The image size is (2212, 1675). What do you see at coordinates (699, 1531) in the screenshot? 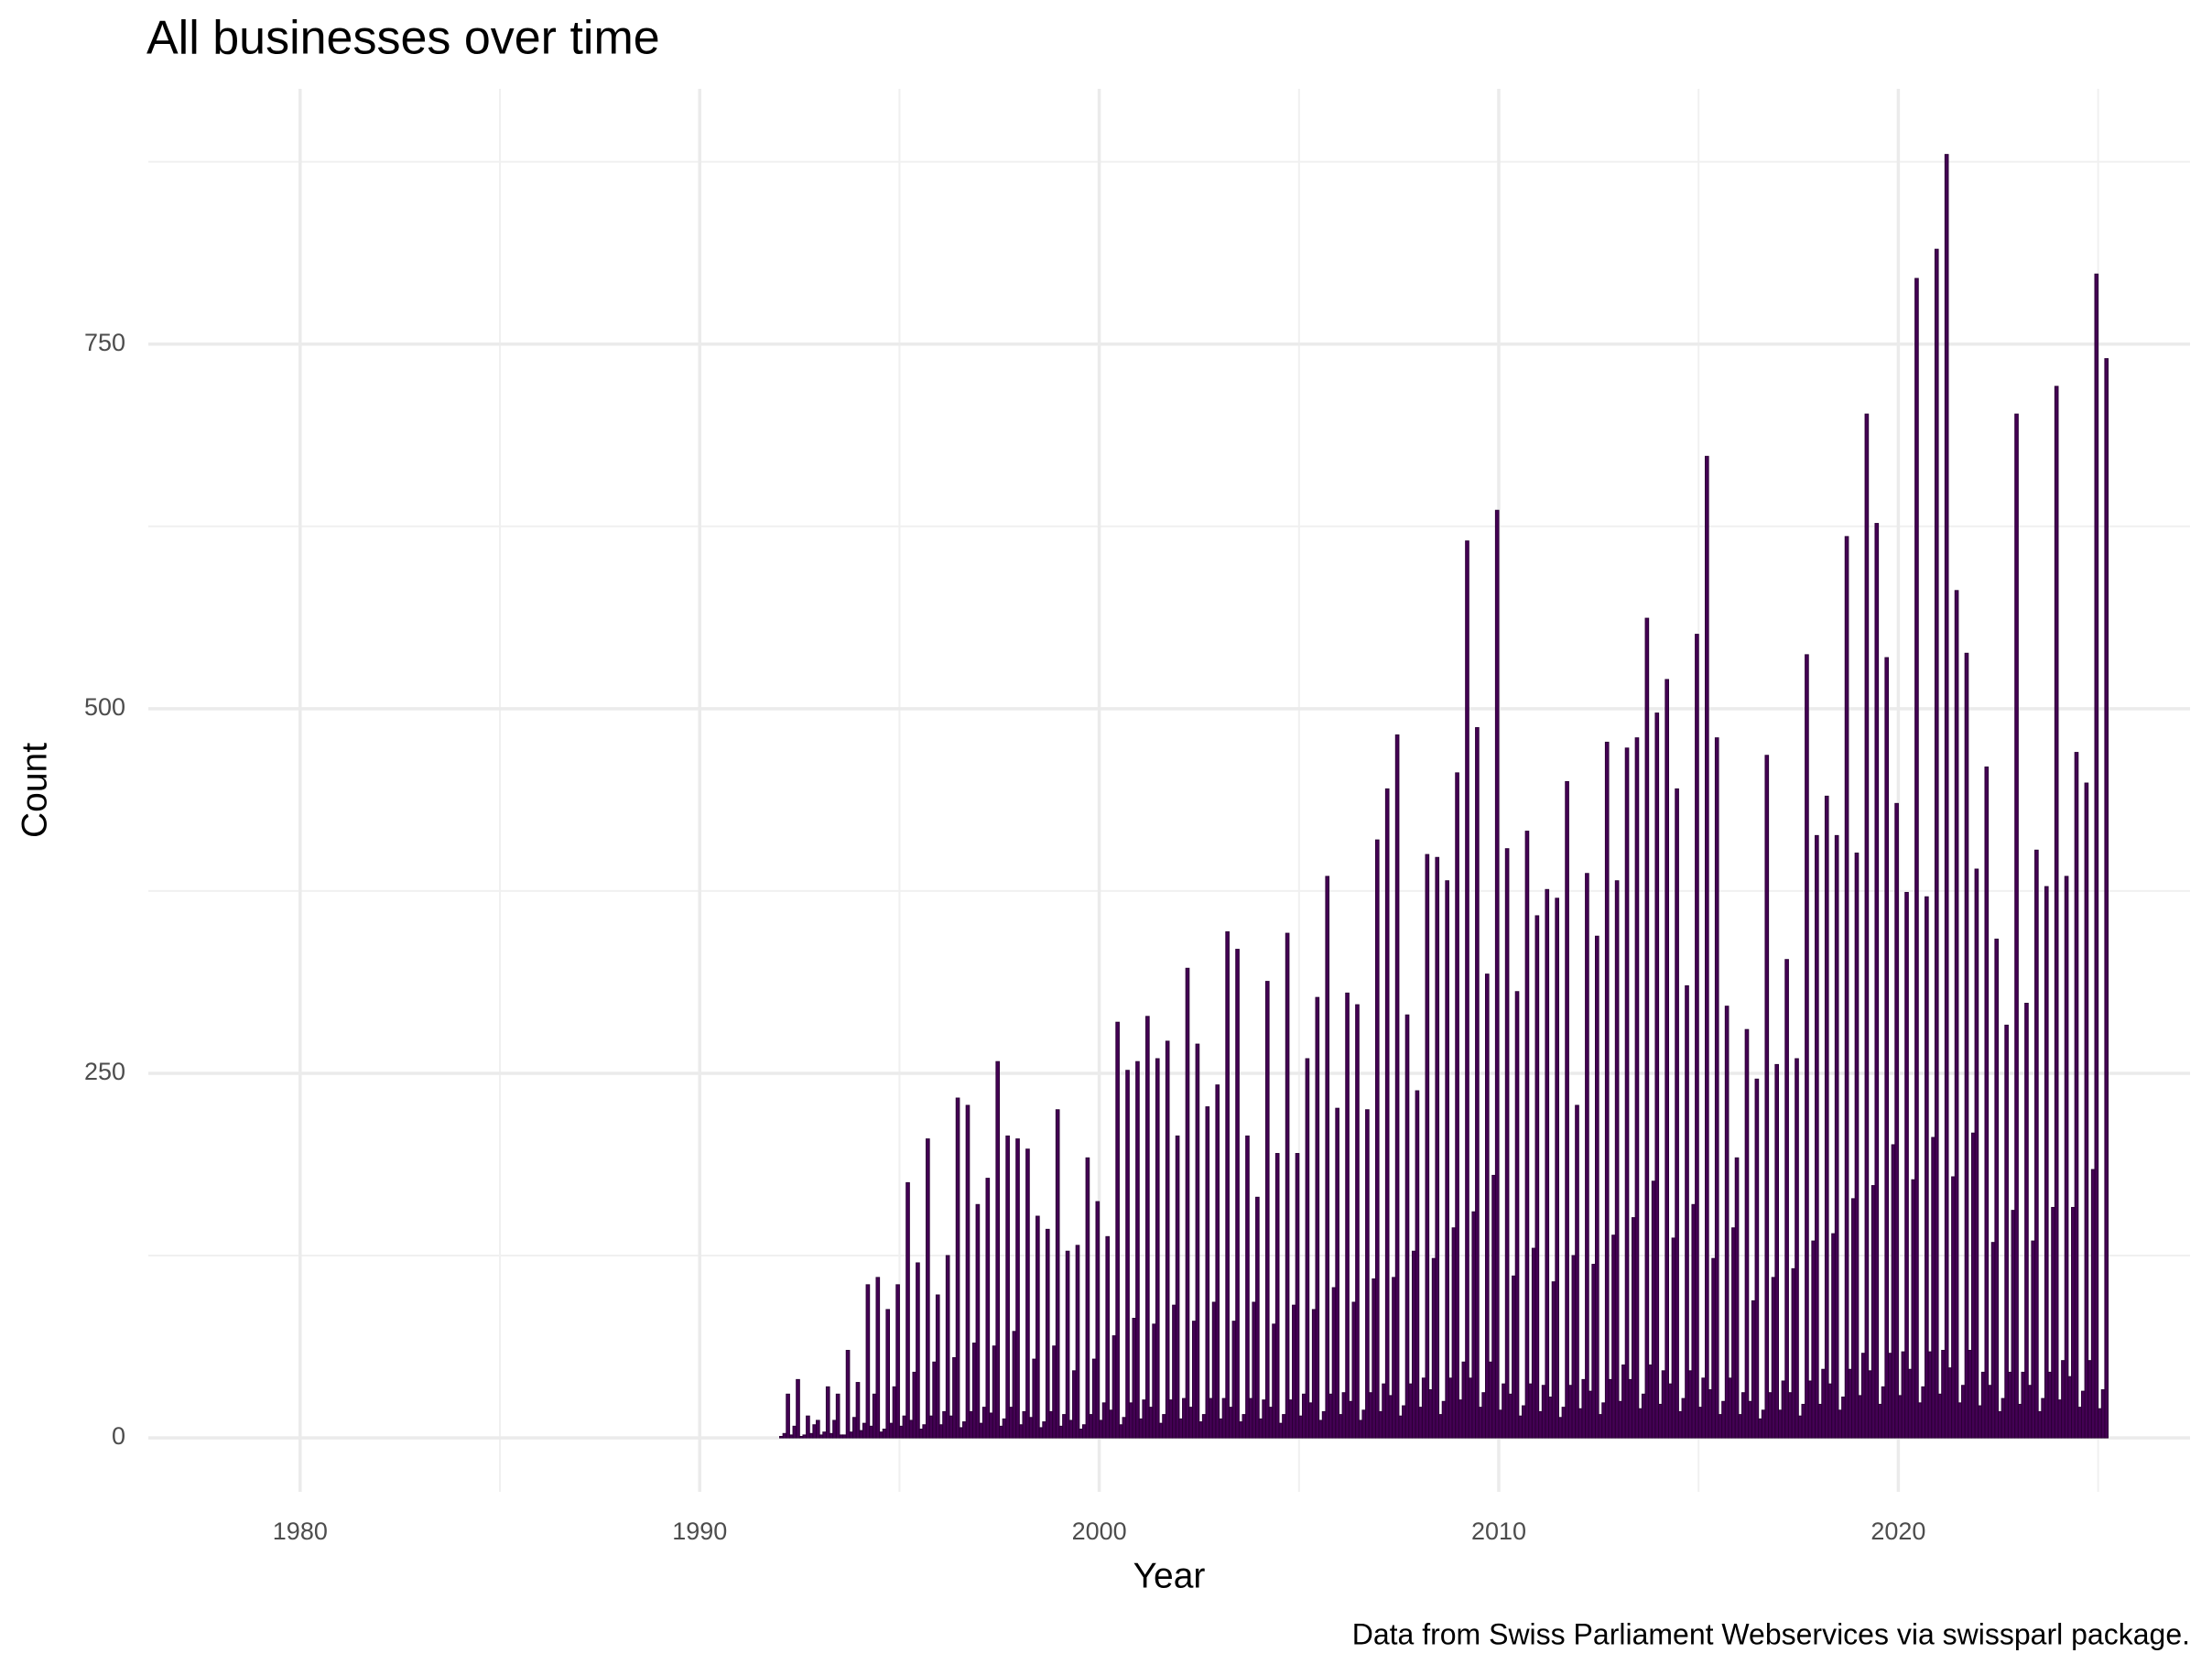
I see `x-tick-label: 1990` at bounding box center [699, 1531].